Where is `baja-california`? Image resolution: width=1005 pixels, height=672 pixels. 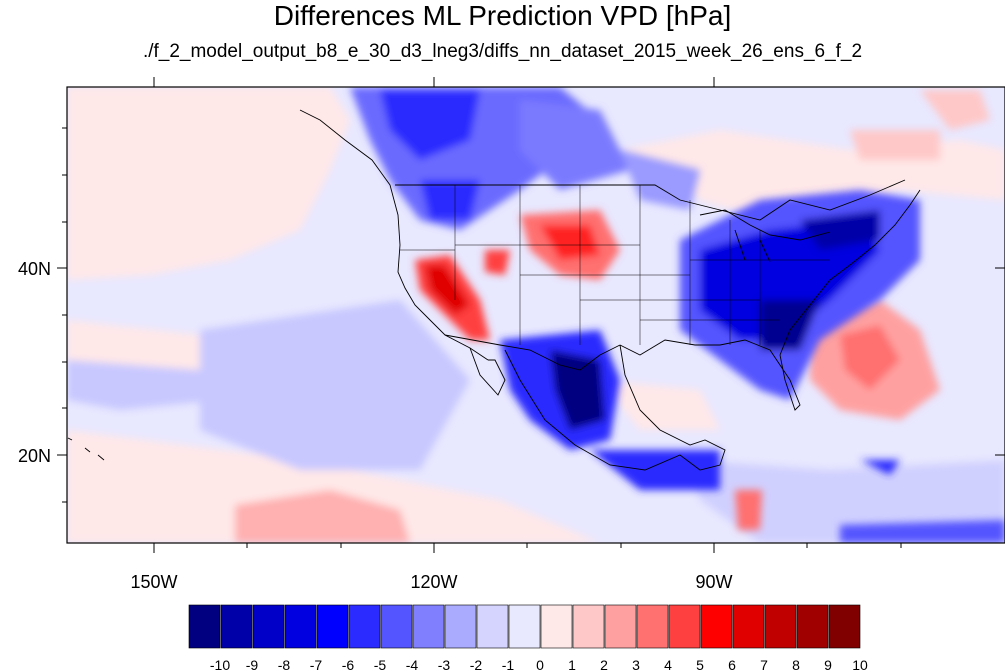
baja-california is located at coordinates (487, 371).